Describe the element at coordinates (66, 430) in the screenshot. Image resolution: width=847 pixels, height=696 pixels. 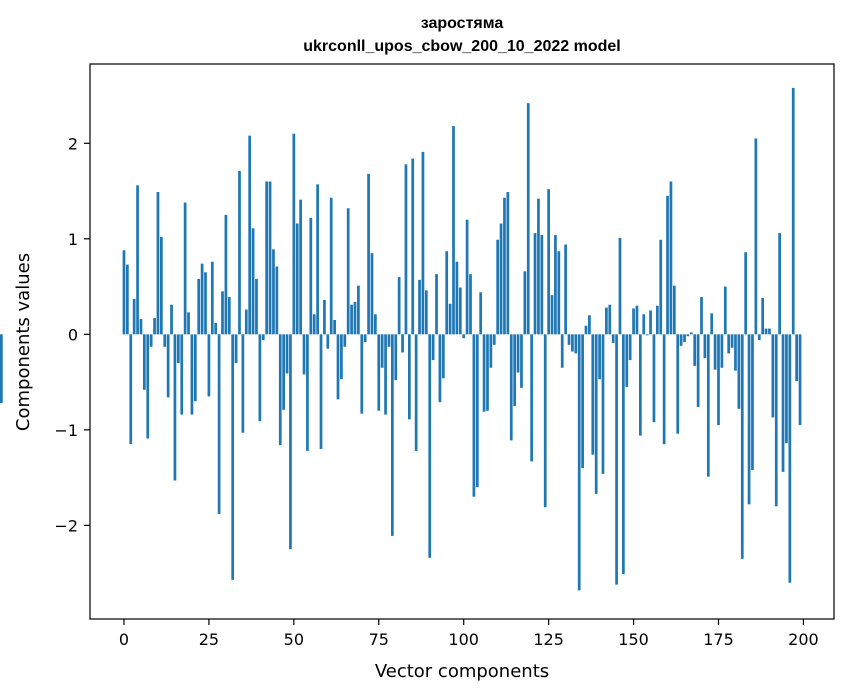
I see `y-tick-label: −1` at that location.